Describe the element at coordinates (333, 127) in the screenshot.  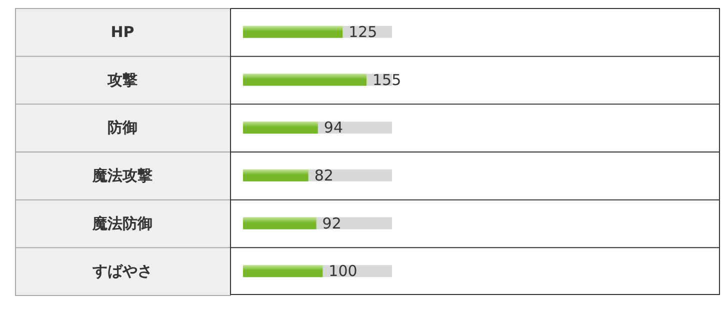
I see `data-label: 94` at that location.